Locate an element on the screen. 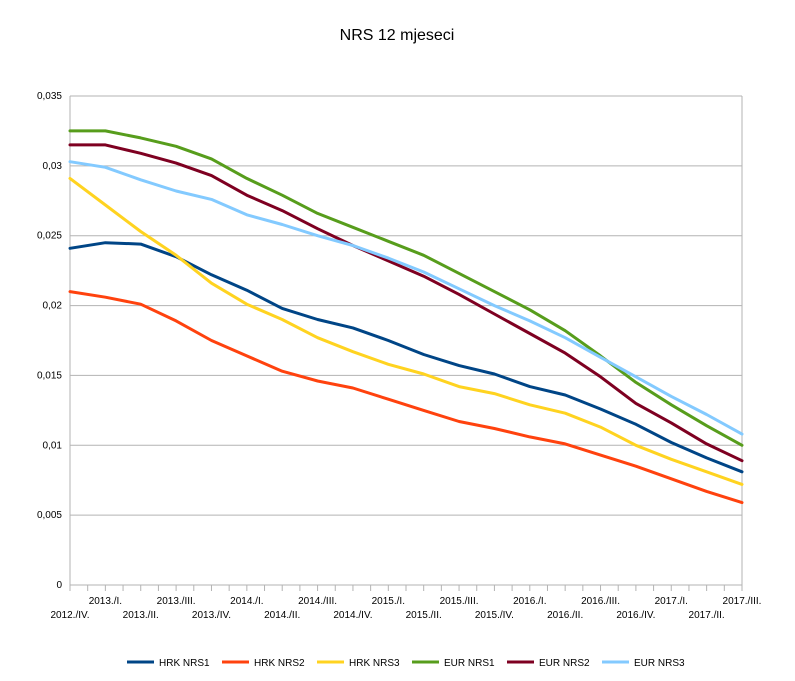  y-tick-label: 0,005 is located at coordinates (49, 515).